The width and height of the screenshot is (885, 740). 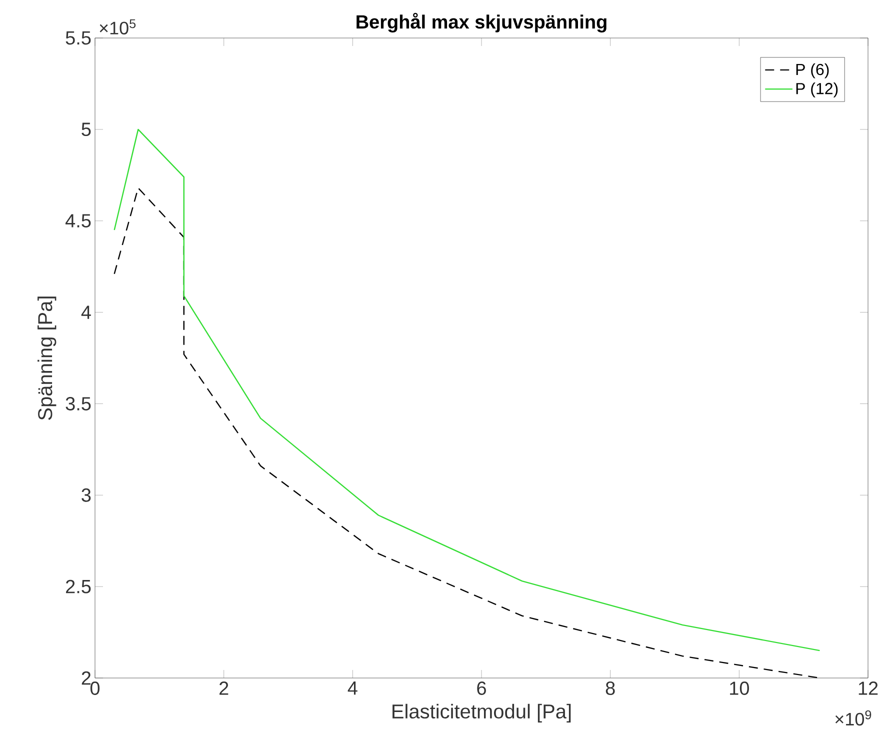 What do you see at coordinates (853, 718) in the screenshot?
I see `text: ×10$^{9}$` at bounding box center [853, 718].